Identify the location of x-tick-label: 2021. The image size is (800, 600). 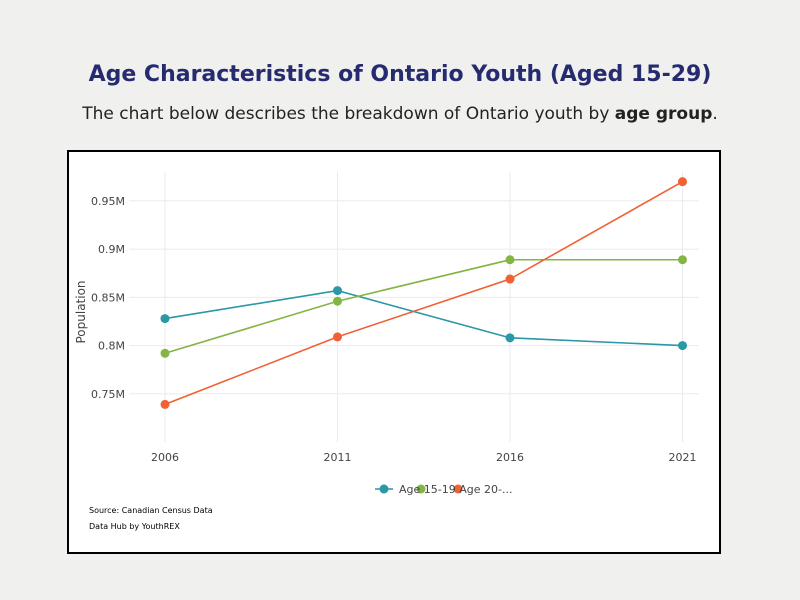
(683, 457).